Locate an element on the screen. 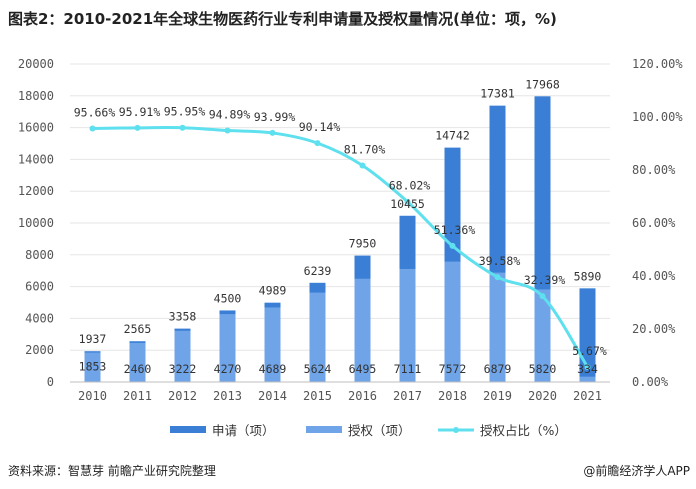 The image size is (696, 489). y-right-tick-label: 20.00% is located at coordinates (654, 329).